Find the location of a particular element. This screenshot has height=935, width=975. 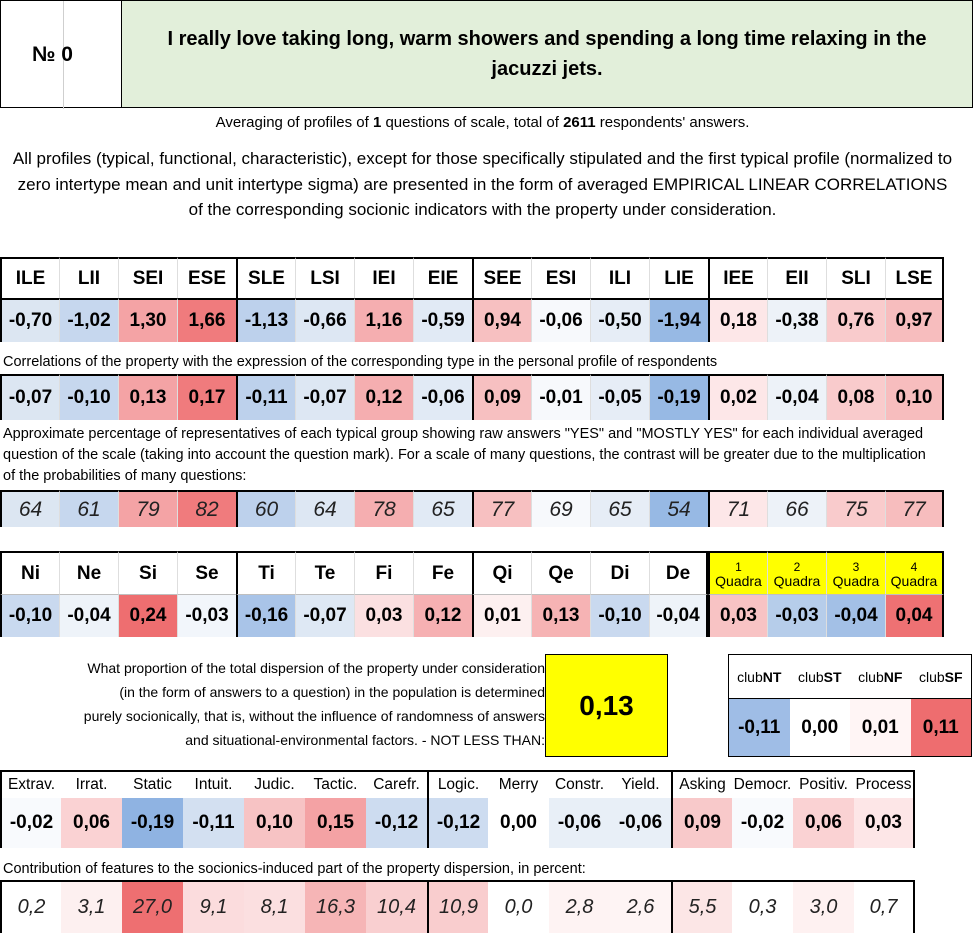

function-value-ti: -0,16 is located at coordinates (265, 615).